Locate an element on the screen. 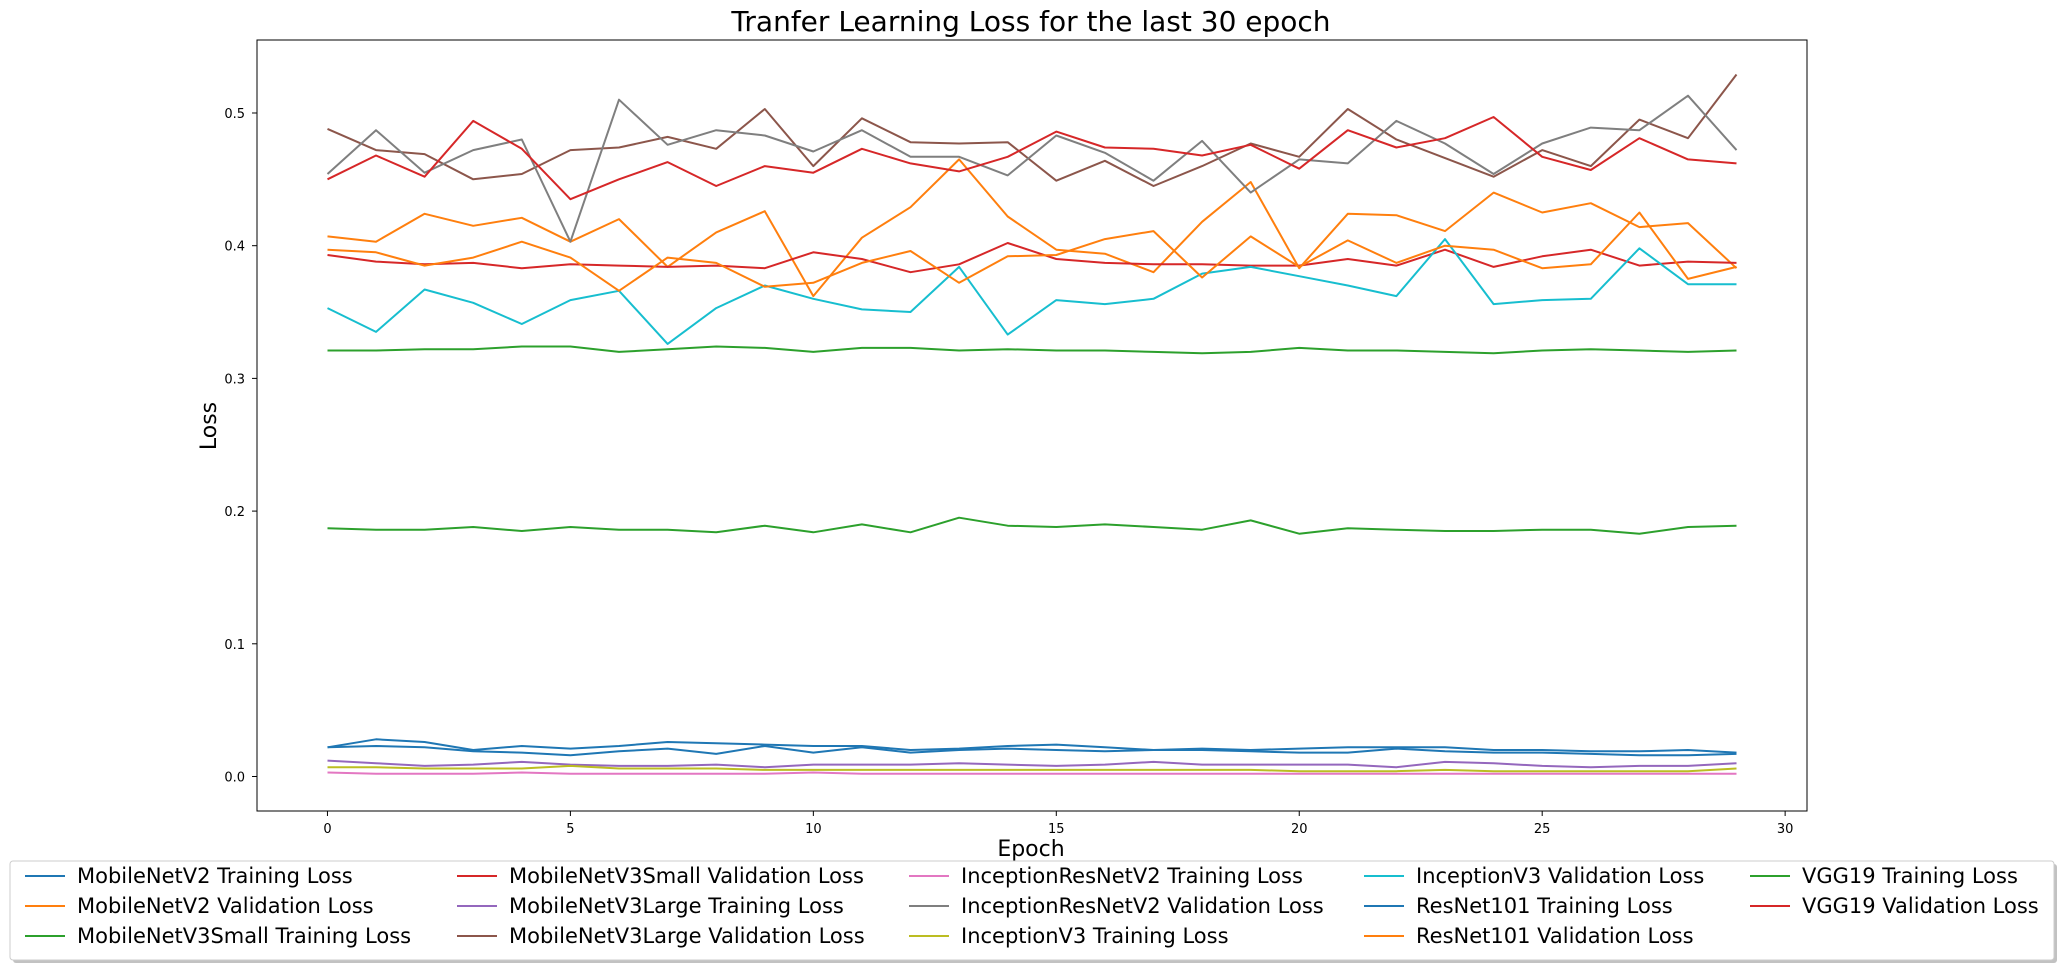  legend-label: ResNet101 Validation Loss is located at coordinates (1555, 936).